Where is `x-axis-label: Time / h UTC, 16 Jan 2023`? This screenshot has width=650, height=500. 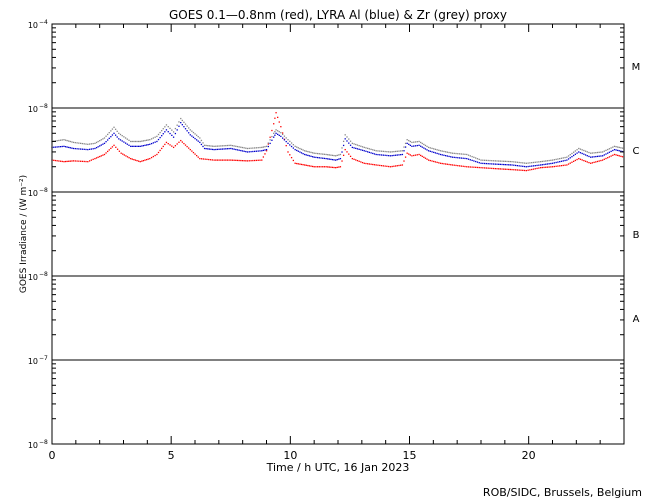
x-axis-label: Time / h UTC, 16 Jan 2023 is located at coordinates (338, 467).